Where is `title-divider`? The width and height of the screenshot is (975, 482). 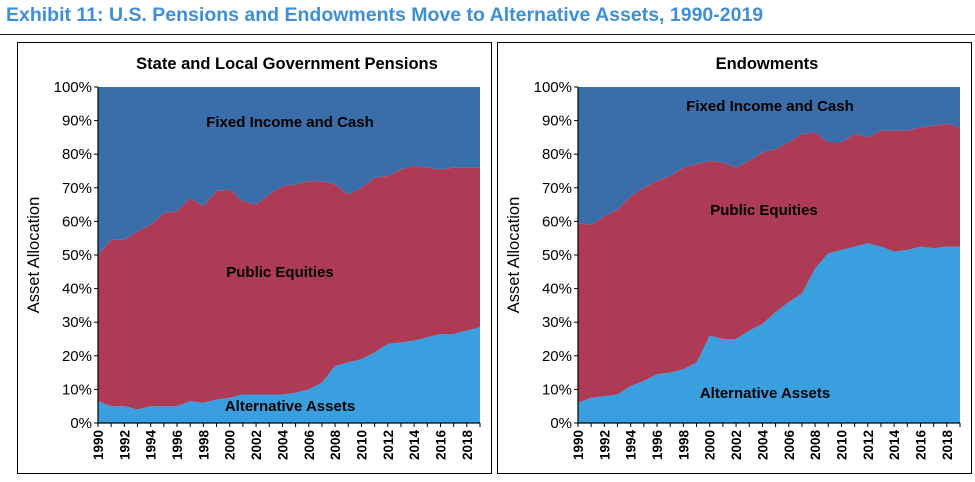 title-divider is located at coordinates (487, 34).